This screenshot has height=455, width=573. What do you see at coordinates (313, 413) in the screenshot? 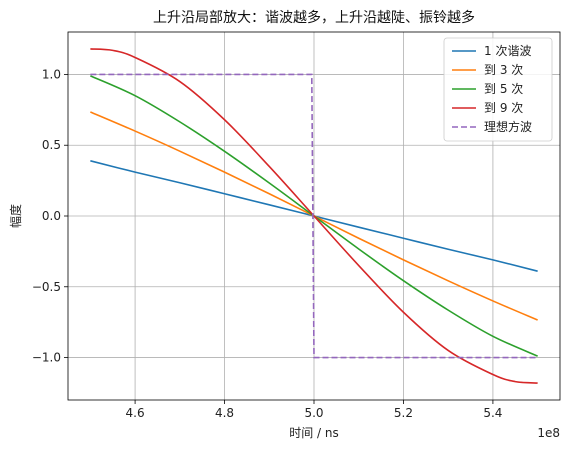
I see `x-tick-label: 5.0` at bounding box center [313, 413].